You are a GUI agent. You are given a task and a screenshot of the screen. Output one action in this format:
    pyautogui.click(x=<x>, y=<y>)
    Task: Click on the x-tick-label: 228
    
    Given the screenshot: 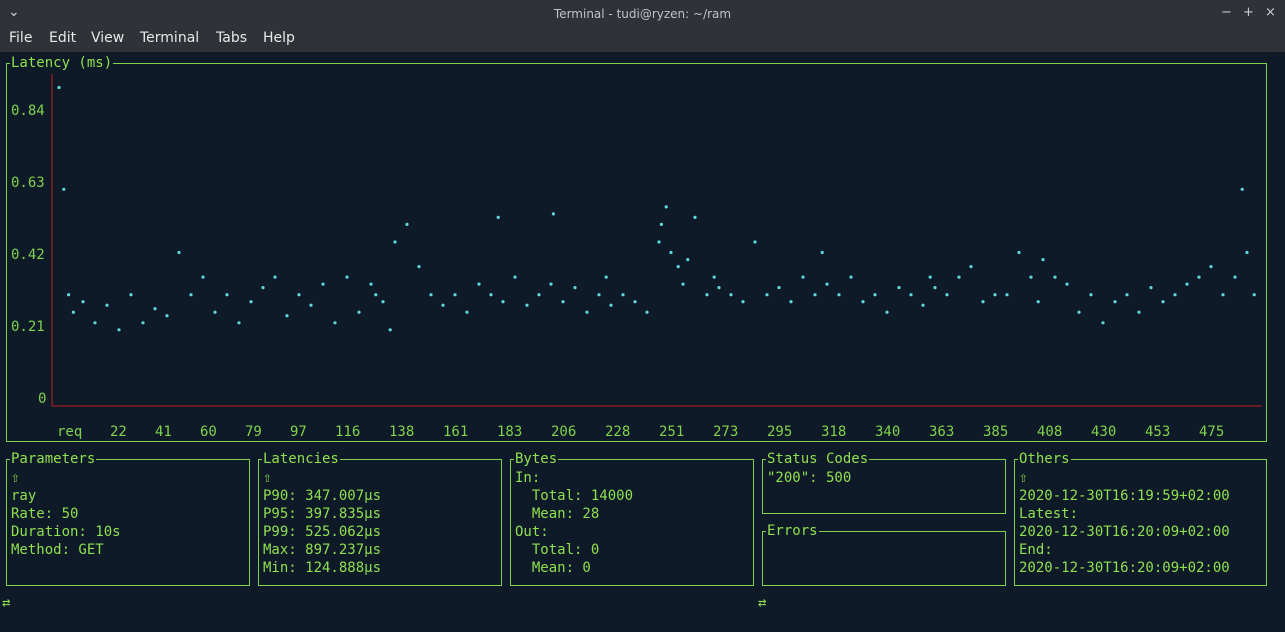 What is the action you would take?
    pyautogui.click(x=618, y=432)
    